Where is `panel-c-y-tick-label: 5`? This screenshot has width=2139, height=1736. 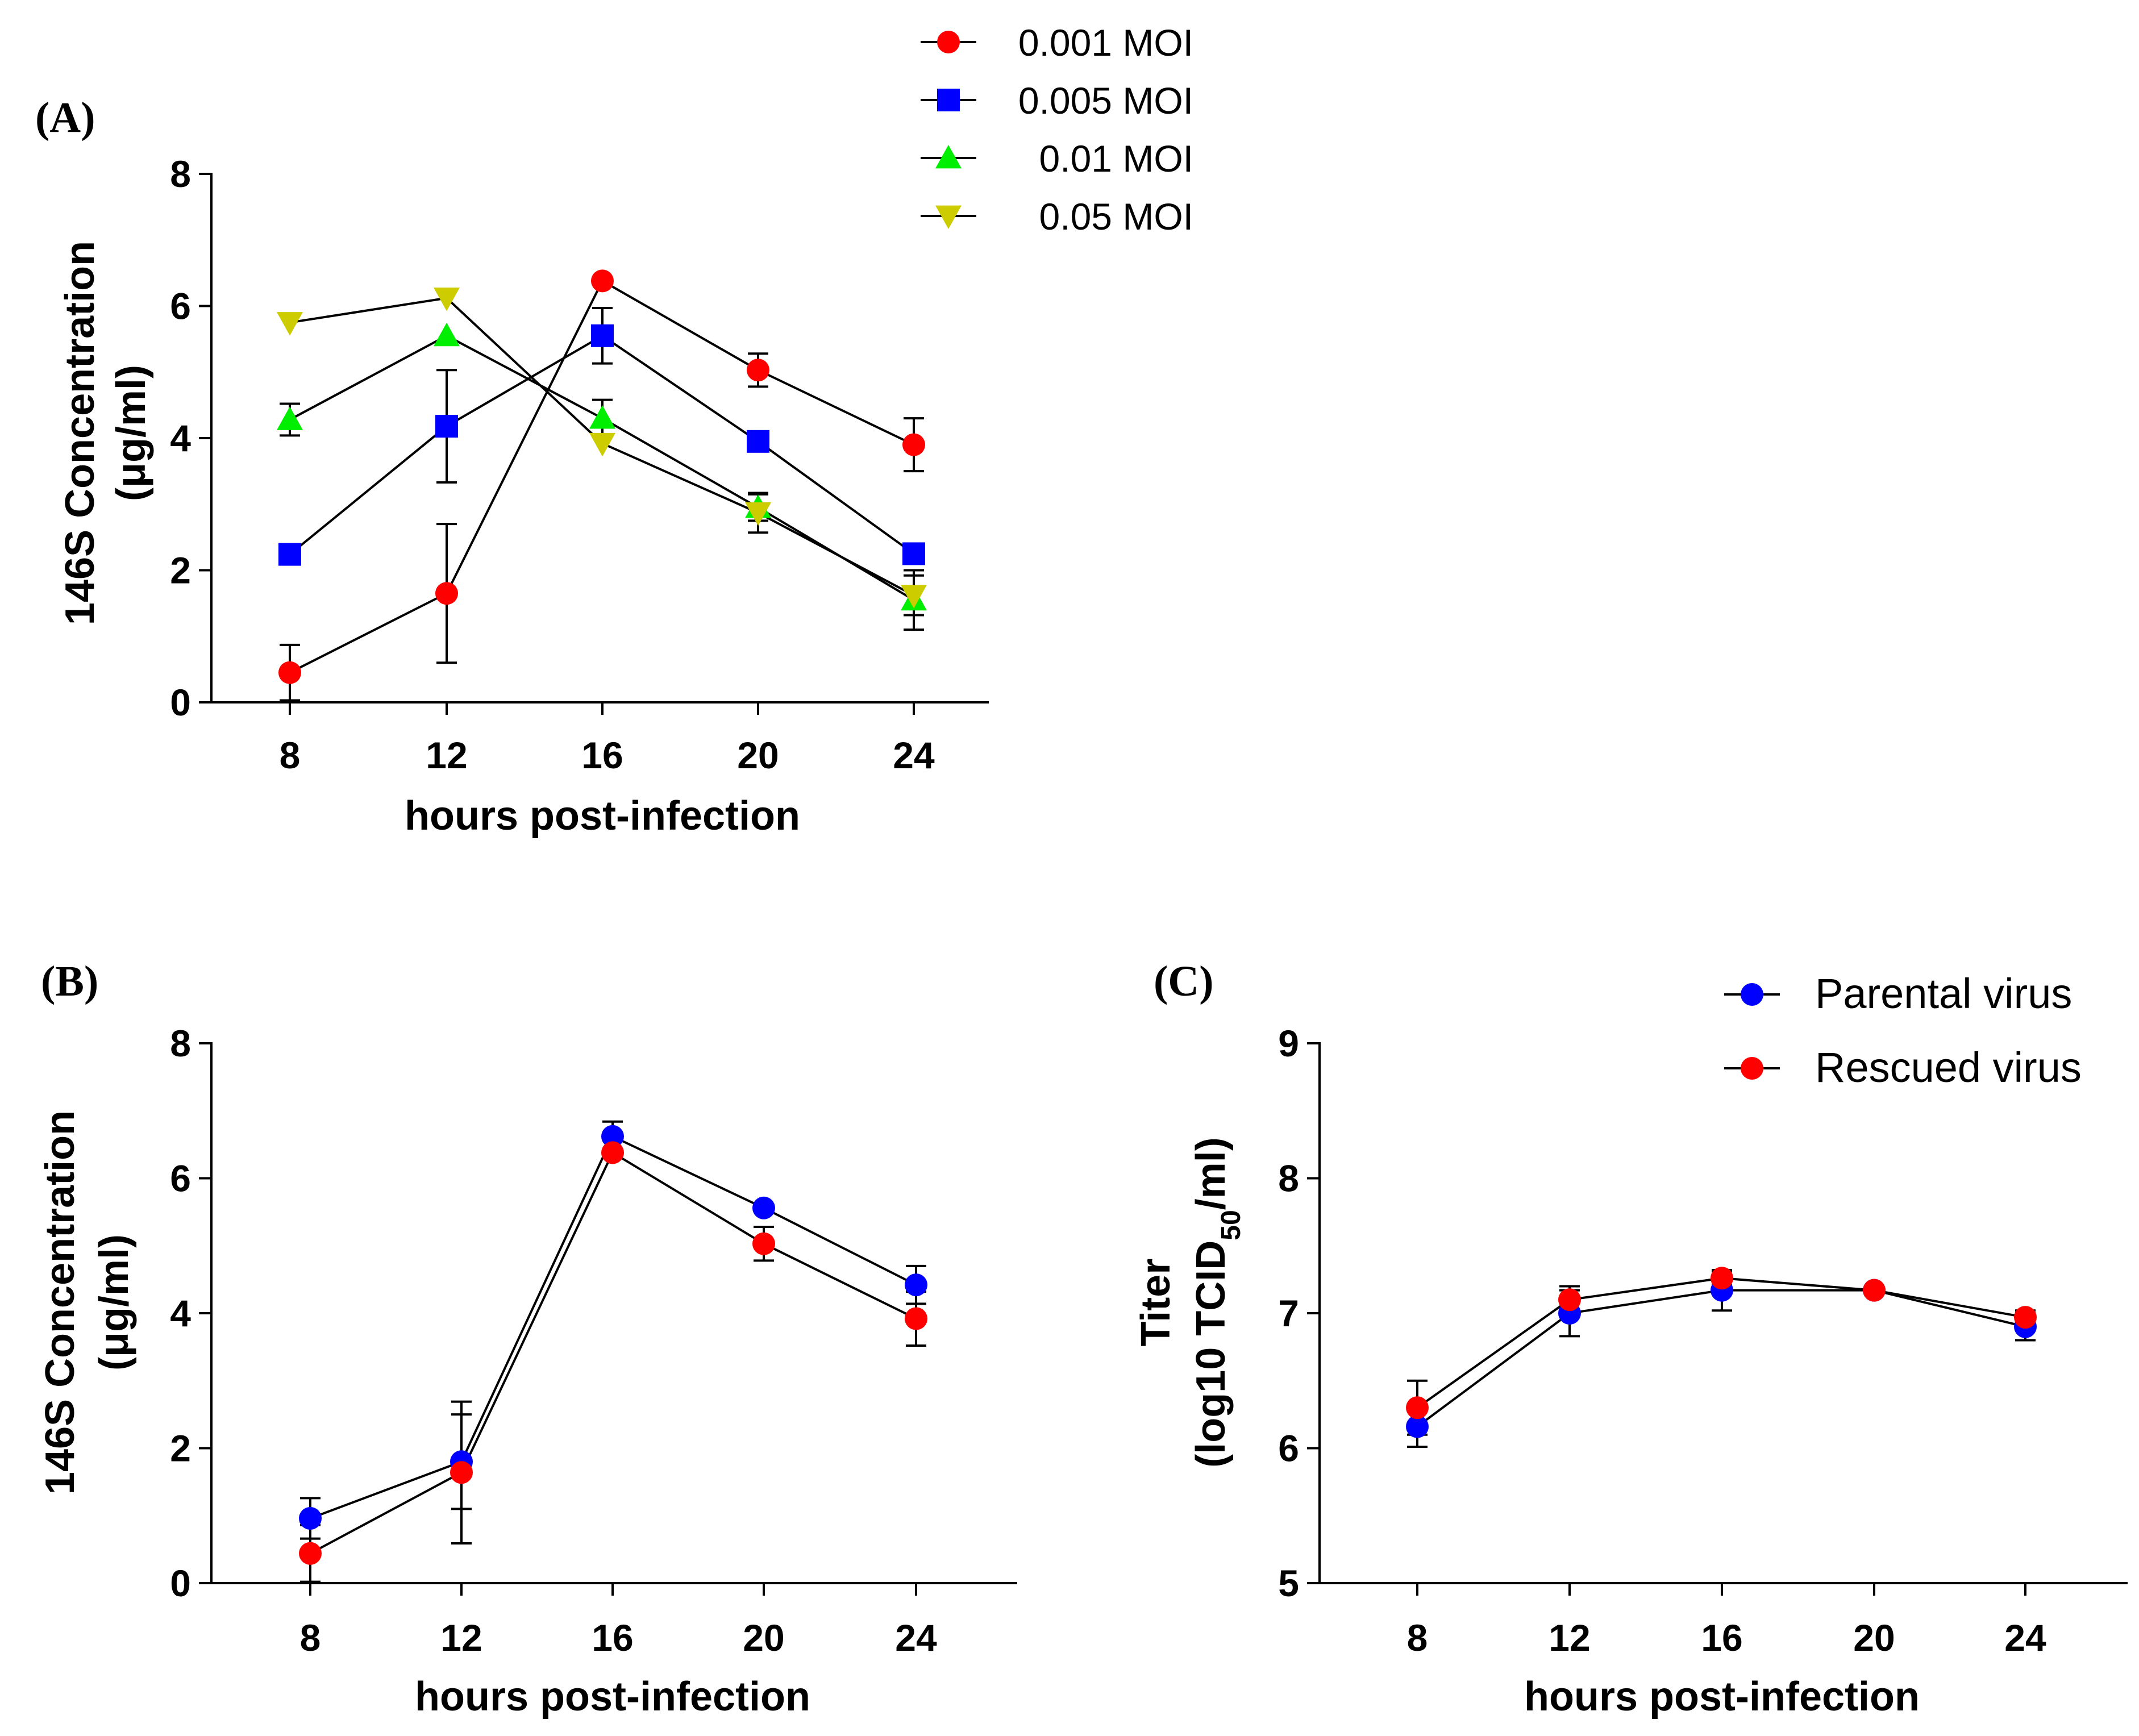
panel-c-y-tick-label: 5 is located at coordinates (1288, 1583).